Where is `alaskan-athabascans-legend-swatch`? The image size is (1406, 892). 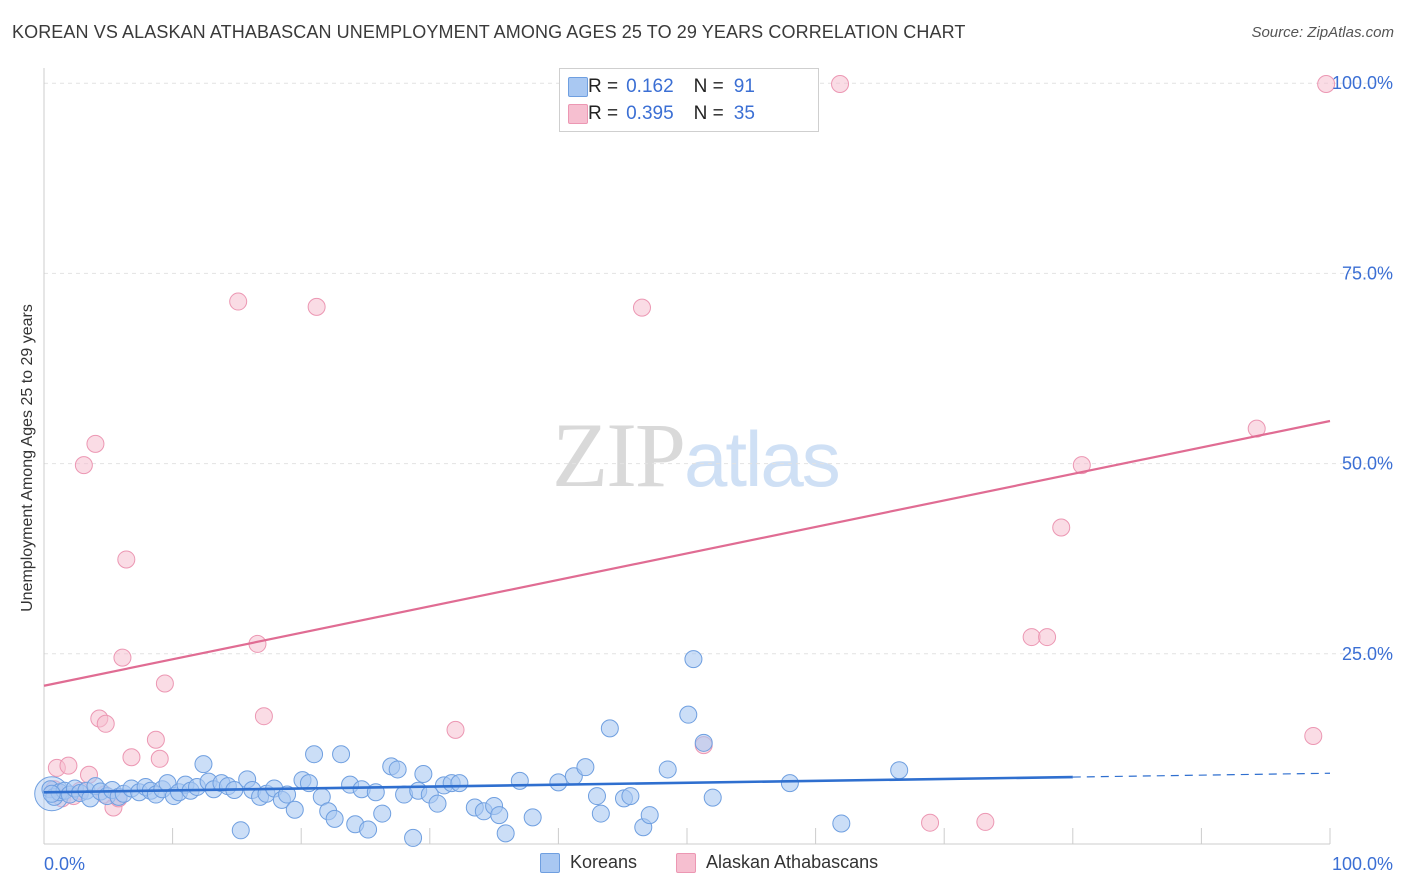 alaskan-athabascans-legend-swatch is located at coordinates (686, 862).